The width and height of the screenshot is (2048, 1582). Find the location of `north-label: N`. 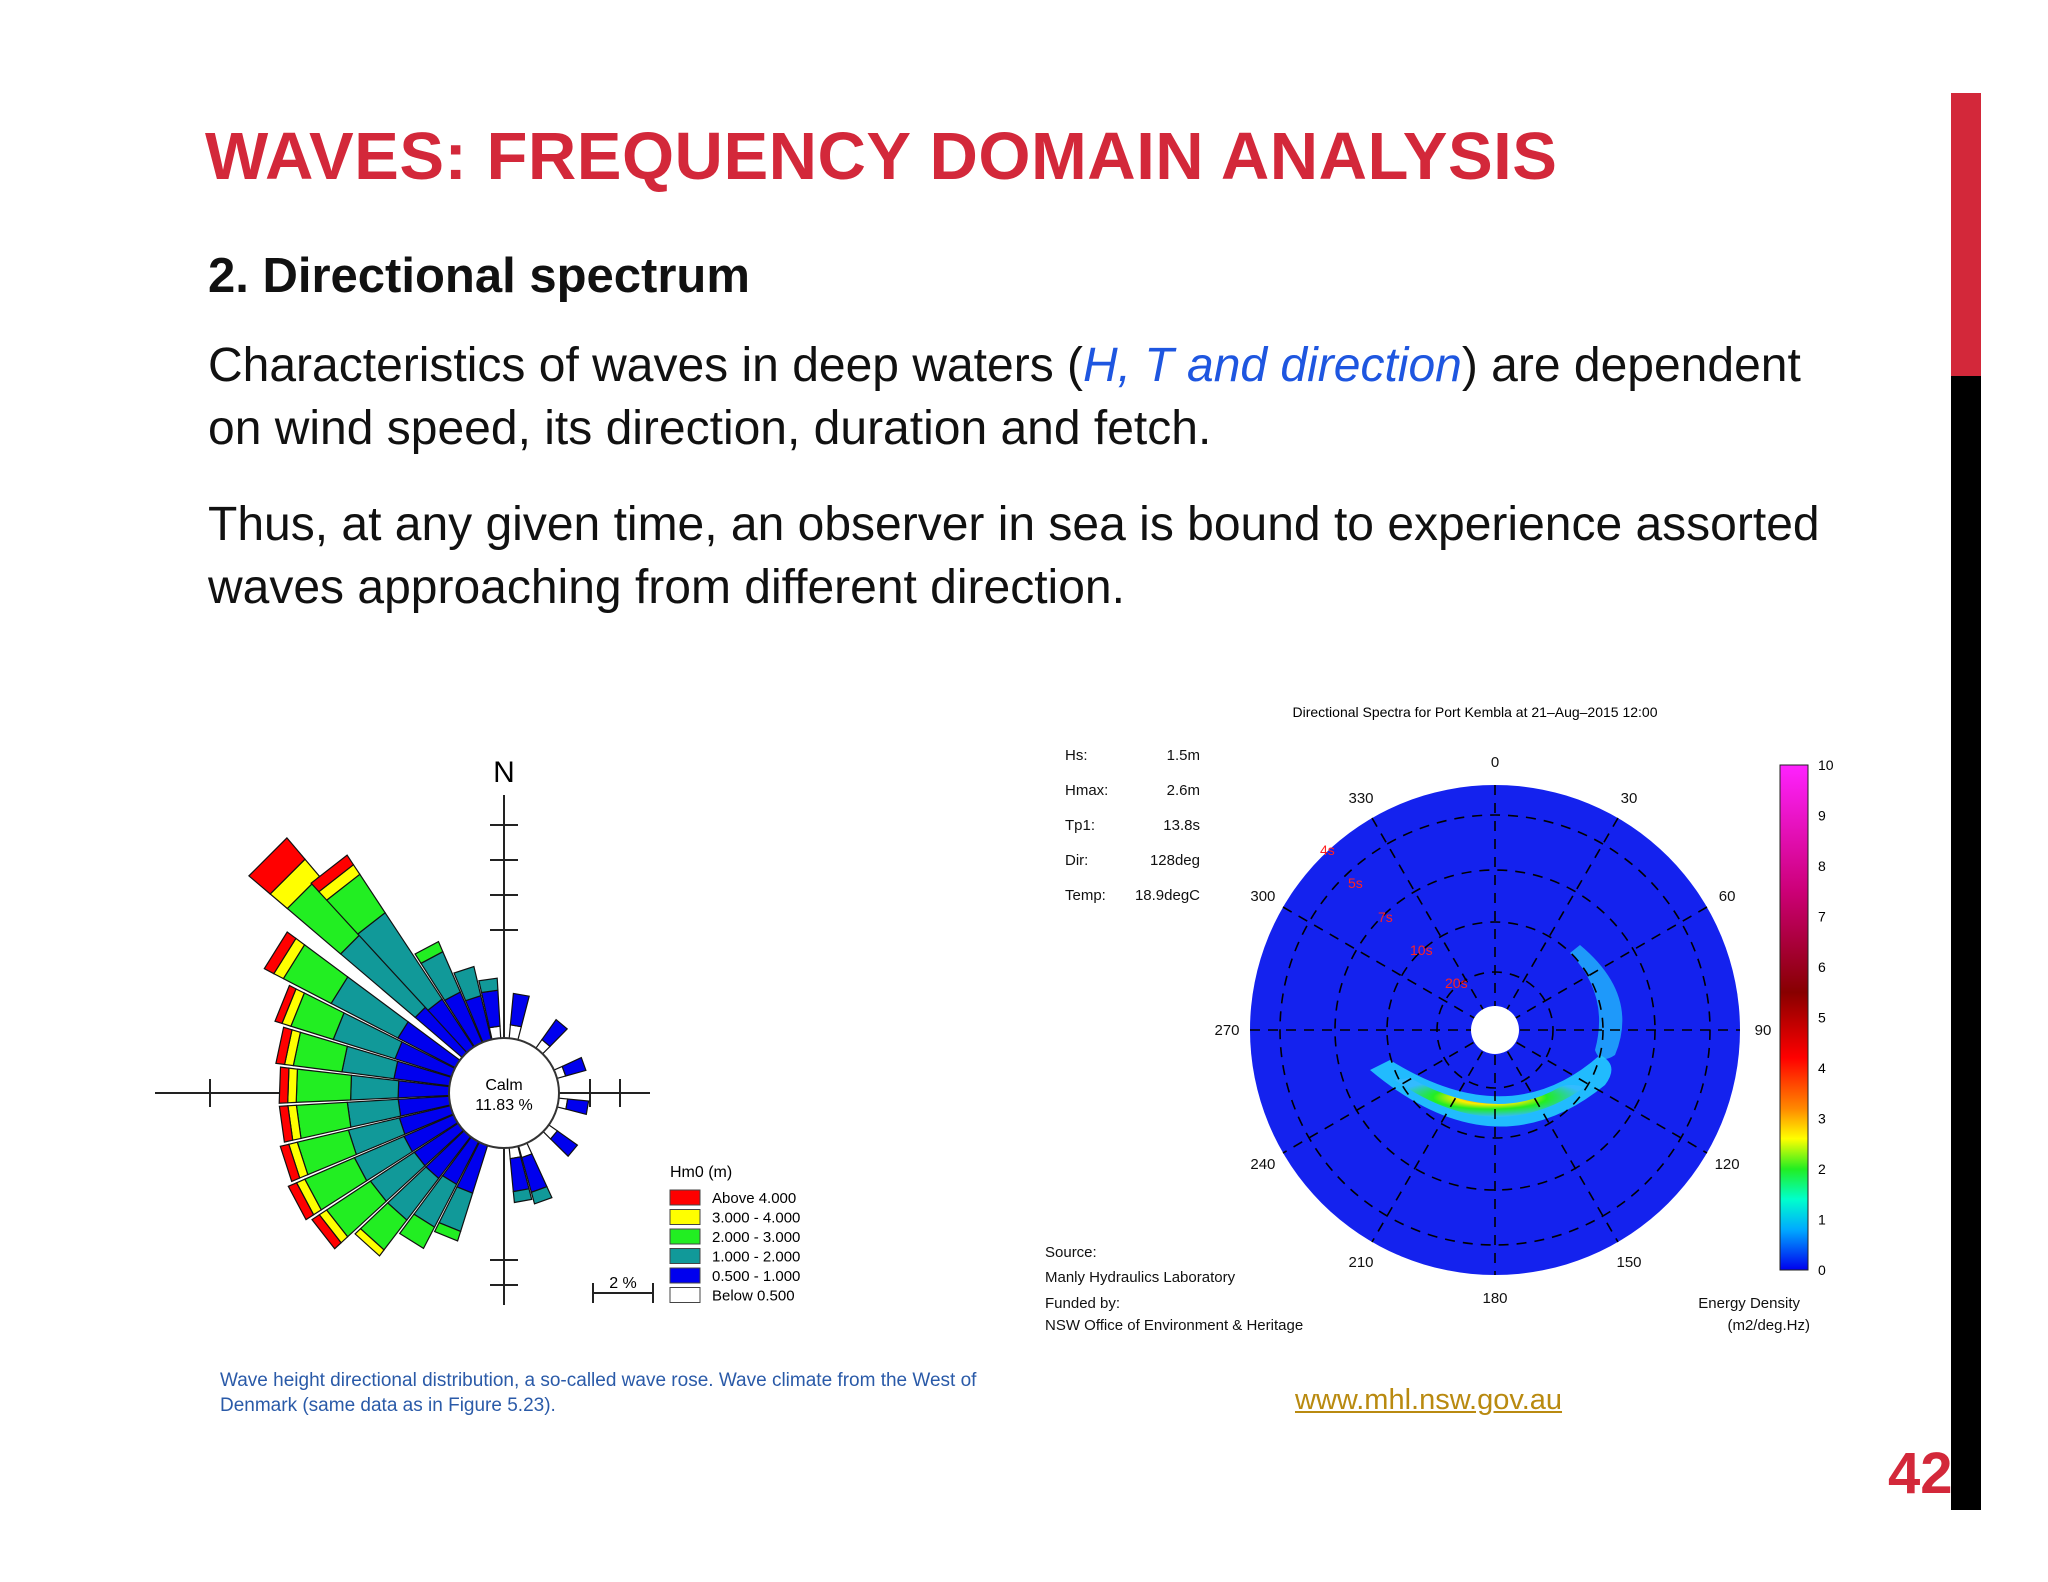

north-label: N is located at coordinates (504, 772).